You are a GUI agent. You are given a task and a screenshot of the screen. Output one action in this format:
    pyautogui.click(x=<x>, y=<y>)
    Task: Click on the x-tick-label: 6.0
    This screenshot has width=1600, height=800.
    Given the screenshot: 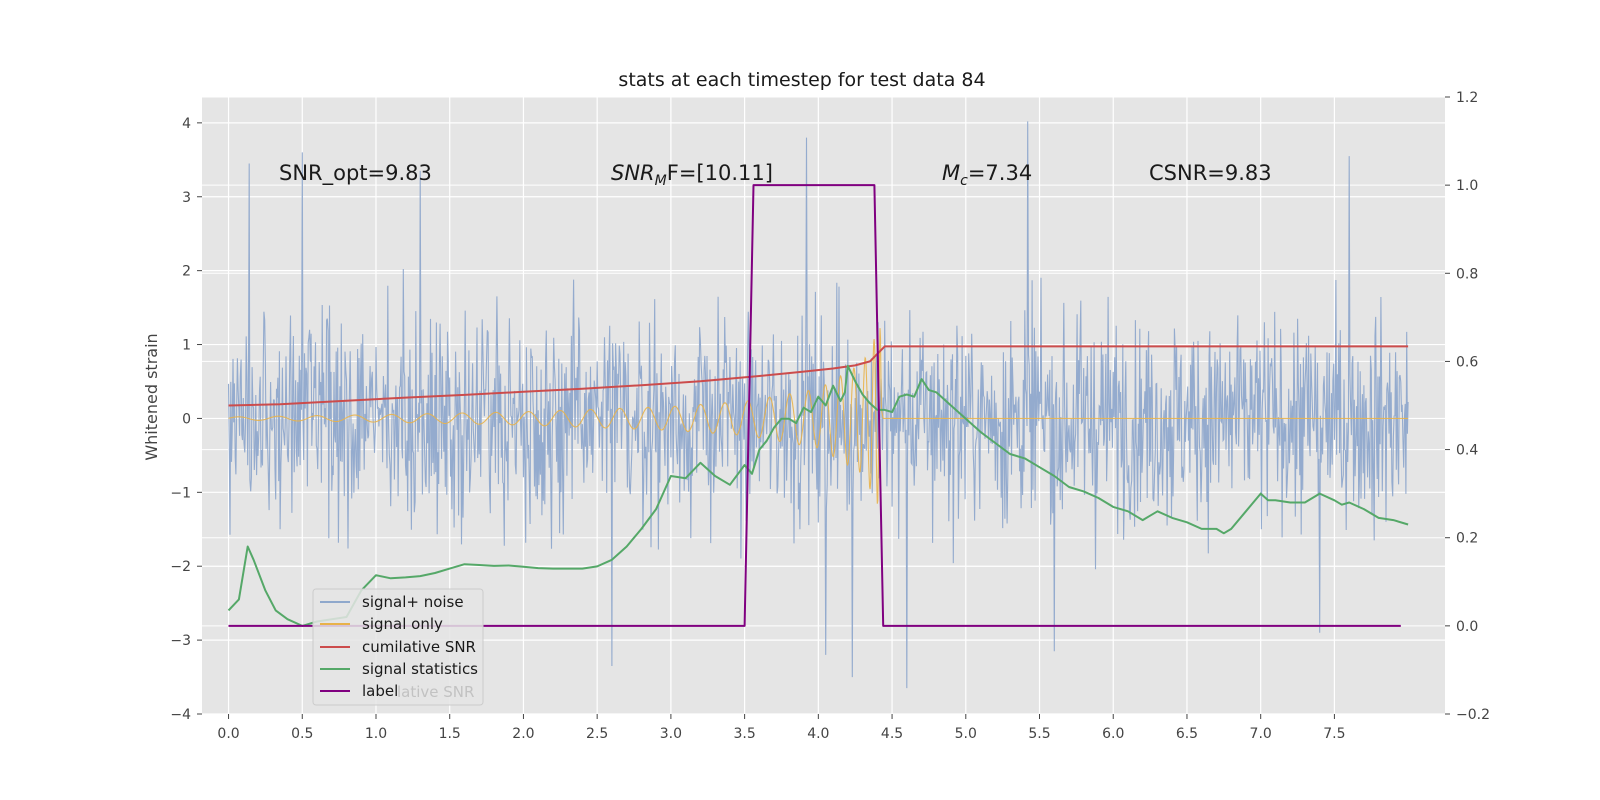 What is the action you would take?
    pyautogui.click(x=1113, y=734)
    